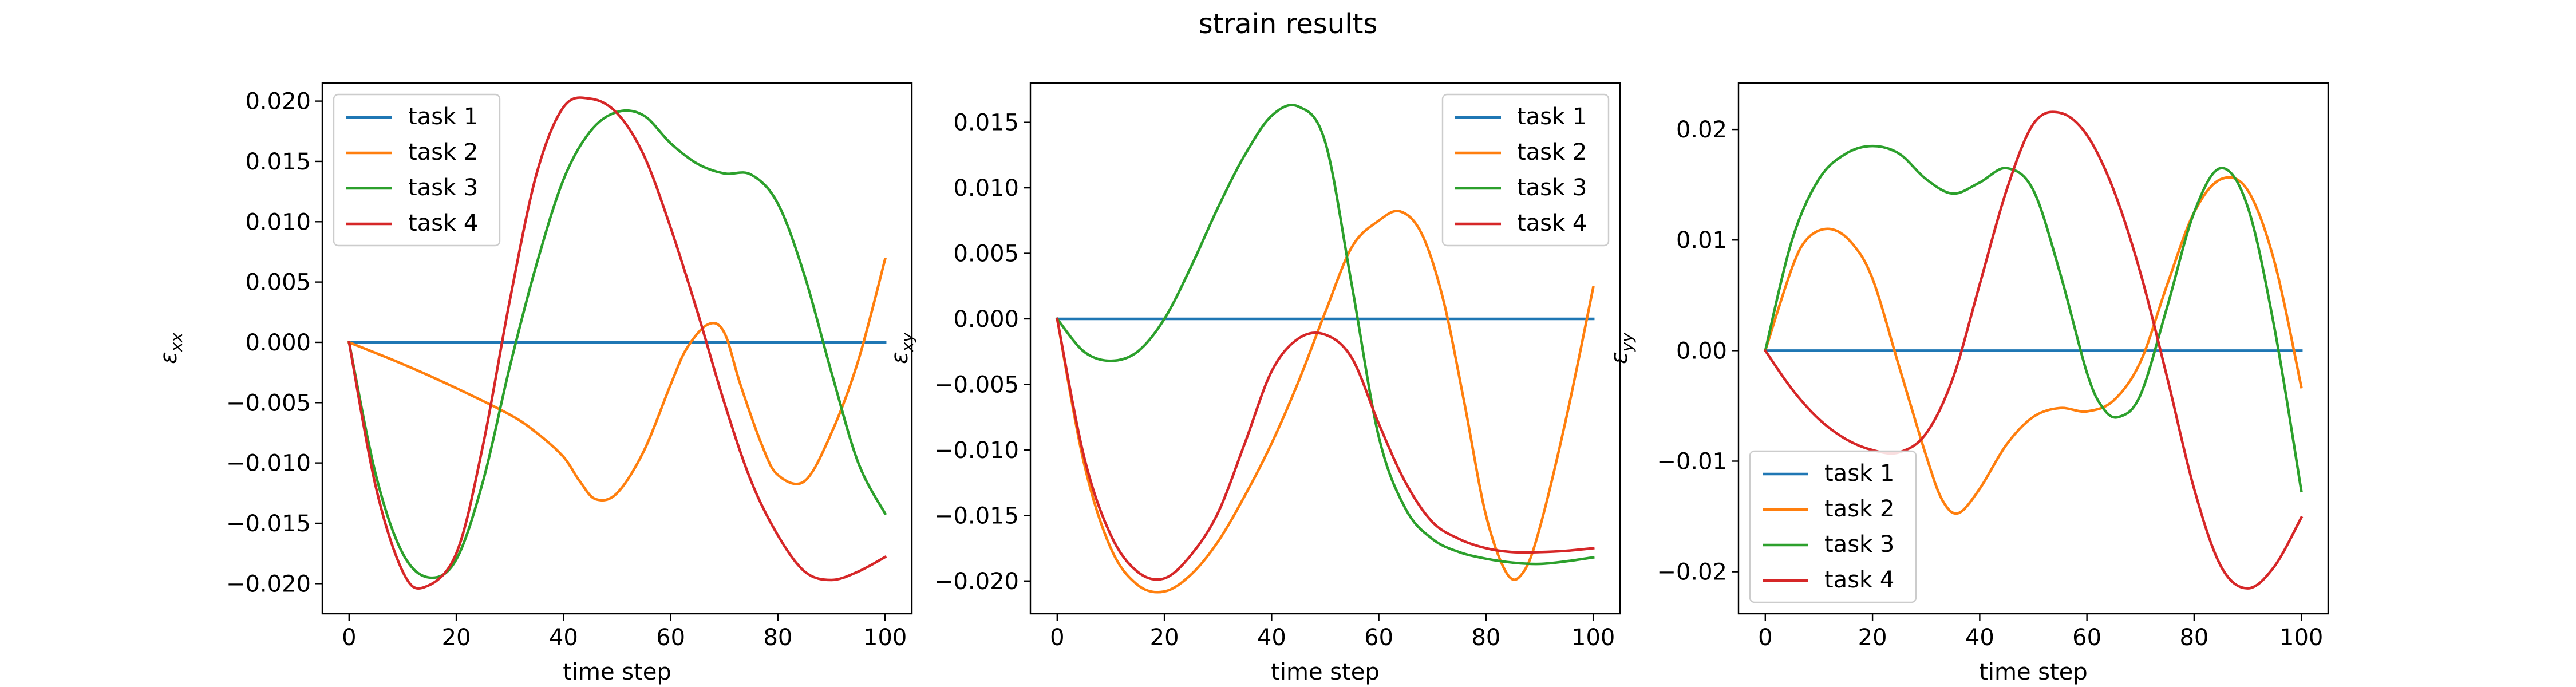 The image size is (2576, 687). What do you see at coordinates (278, 102) in the screenshot?
I see `y-tick-label: 0.020` at bounding box center [278, 102].